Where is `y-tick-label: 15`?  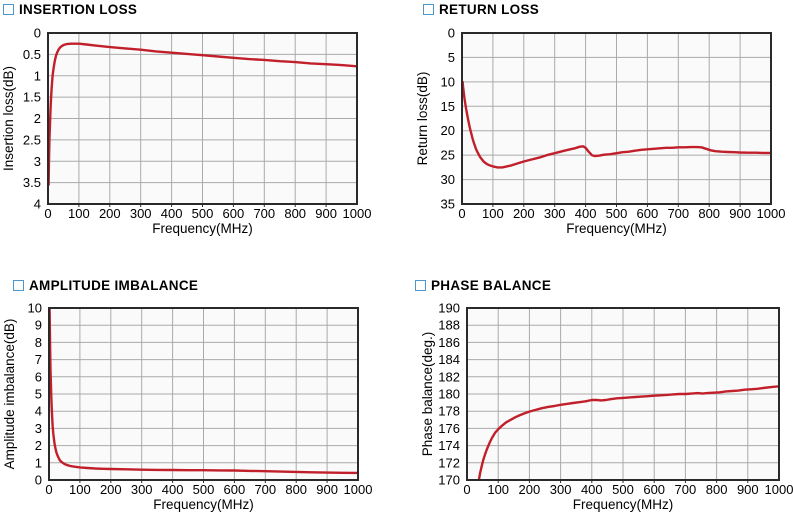 y-tick-label: 15 is located at coordinates (448, 106).